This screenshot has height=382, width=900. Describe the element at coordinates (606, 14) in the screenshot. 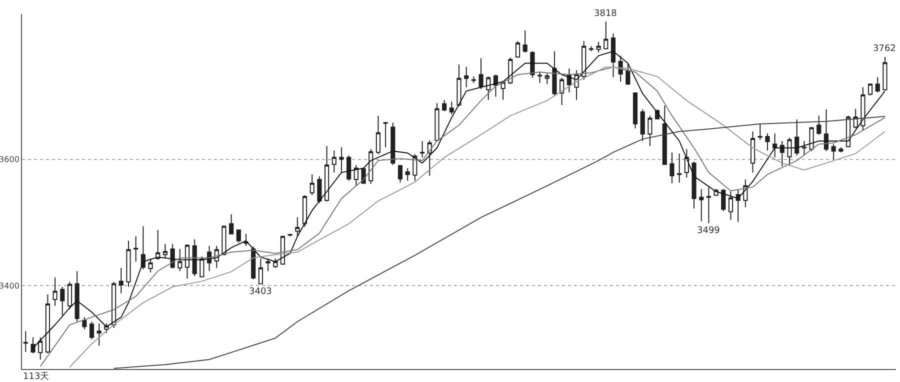

I see `annotation: 3818` at that location.